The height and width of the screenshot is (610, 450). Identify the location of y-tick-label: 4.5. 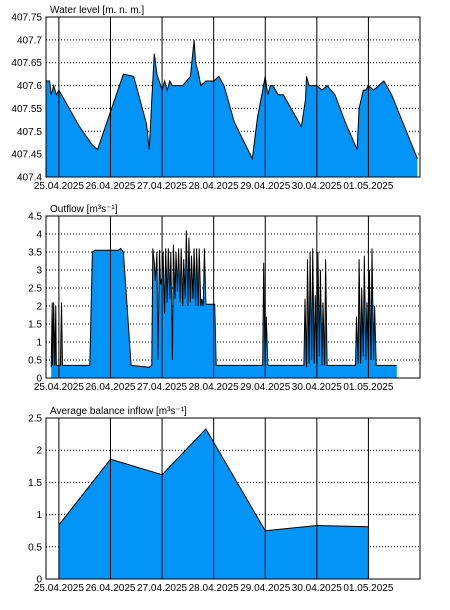
(35, 217).